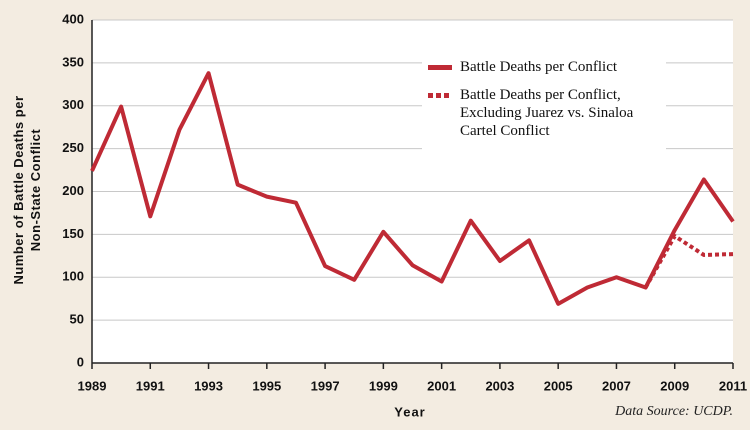 Image resolution: width=750 pixels, height=430 pixels. I want to click on x-tick-label: 2011, so click(733, 385).